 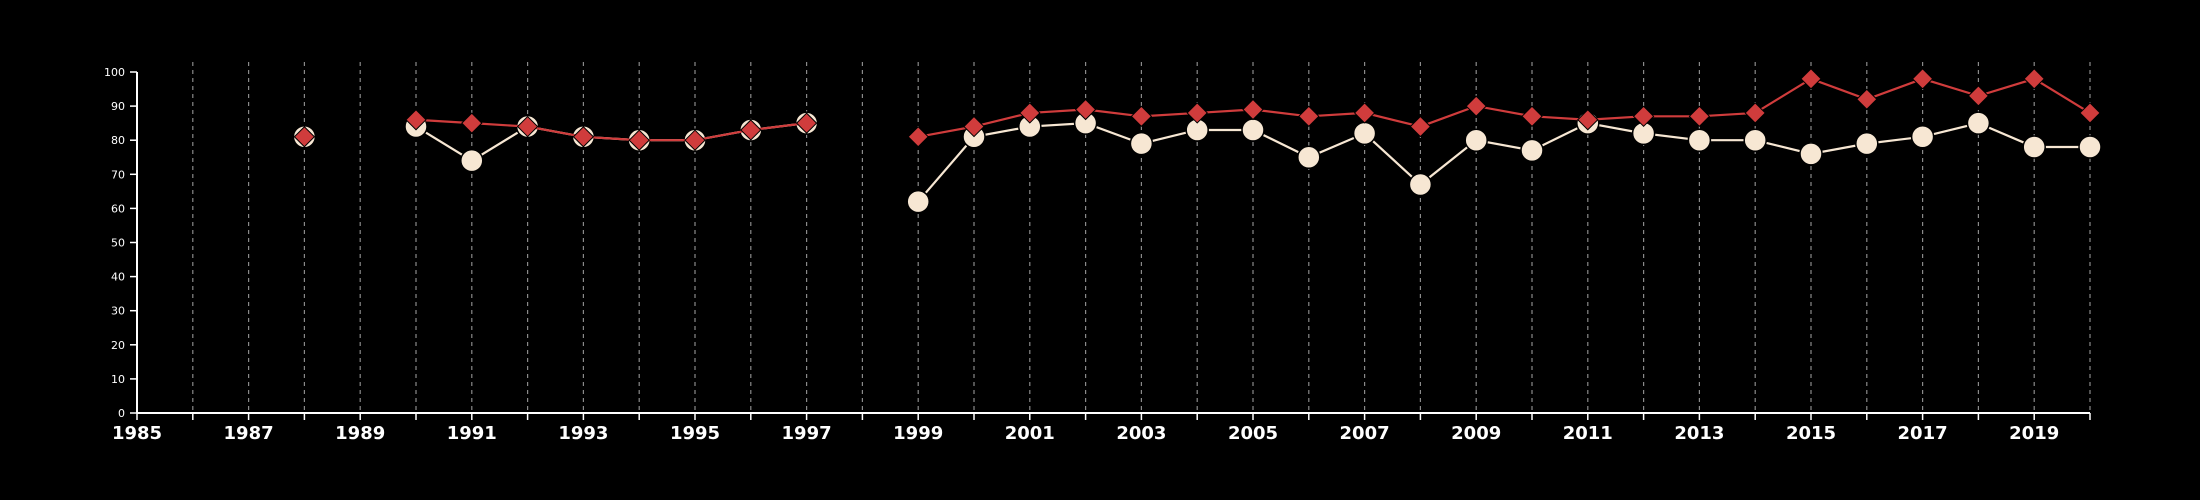 What do you see at coordinates (121, 413) in the screenshot?
I see `y-tick-label: 0` at bounding box center [121, 413].